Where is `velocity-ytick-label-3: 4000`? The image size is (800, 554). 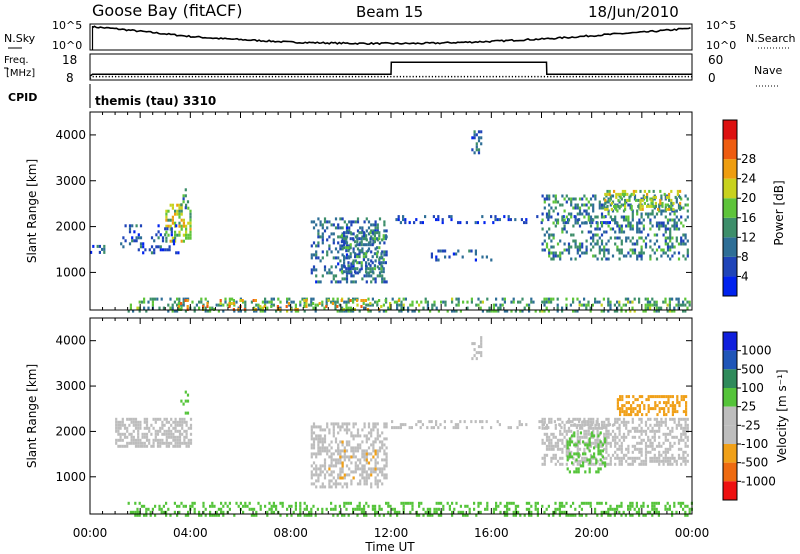
velocity-ytick-label-3: 4000 is located at coordinates (70, 341).